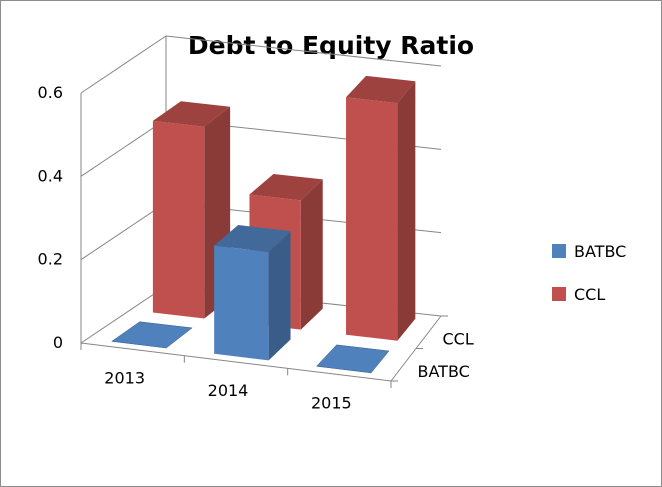 This screenshot has width=662, height=487. What do you see at coordinates (228, 390) in the screenshot?
I see `x-tick-label: 2014` at bounding box center [228, 390].